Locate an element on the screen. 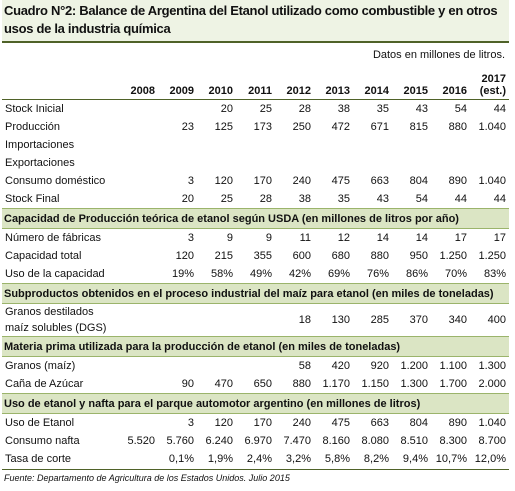  cell: 8.160 is located at coordinates (336, 441).